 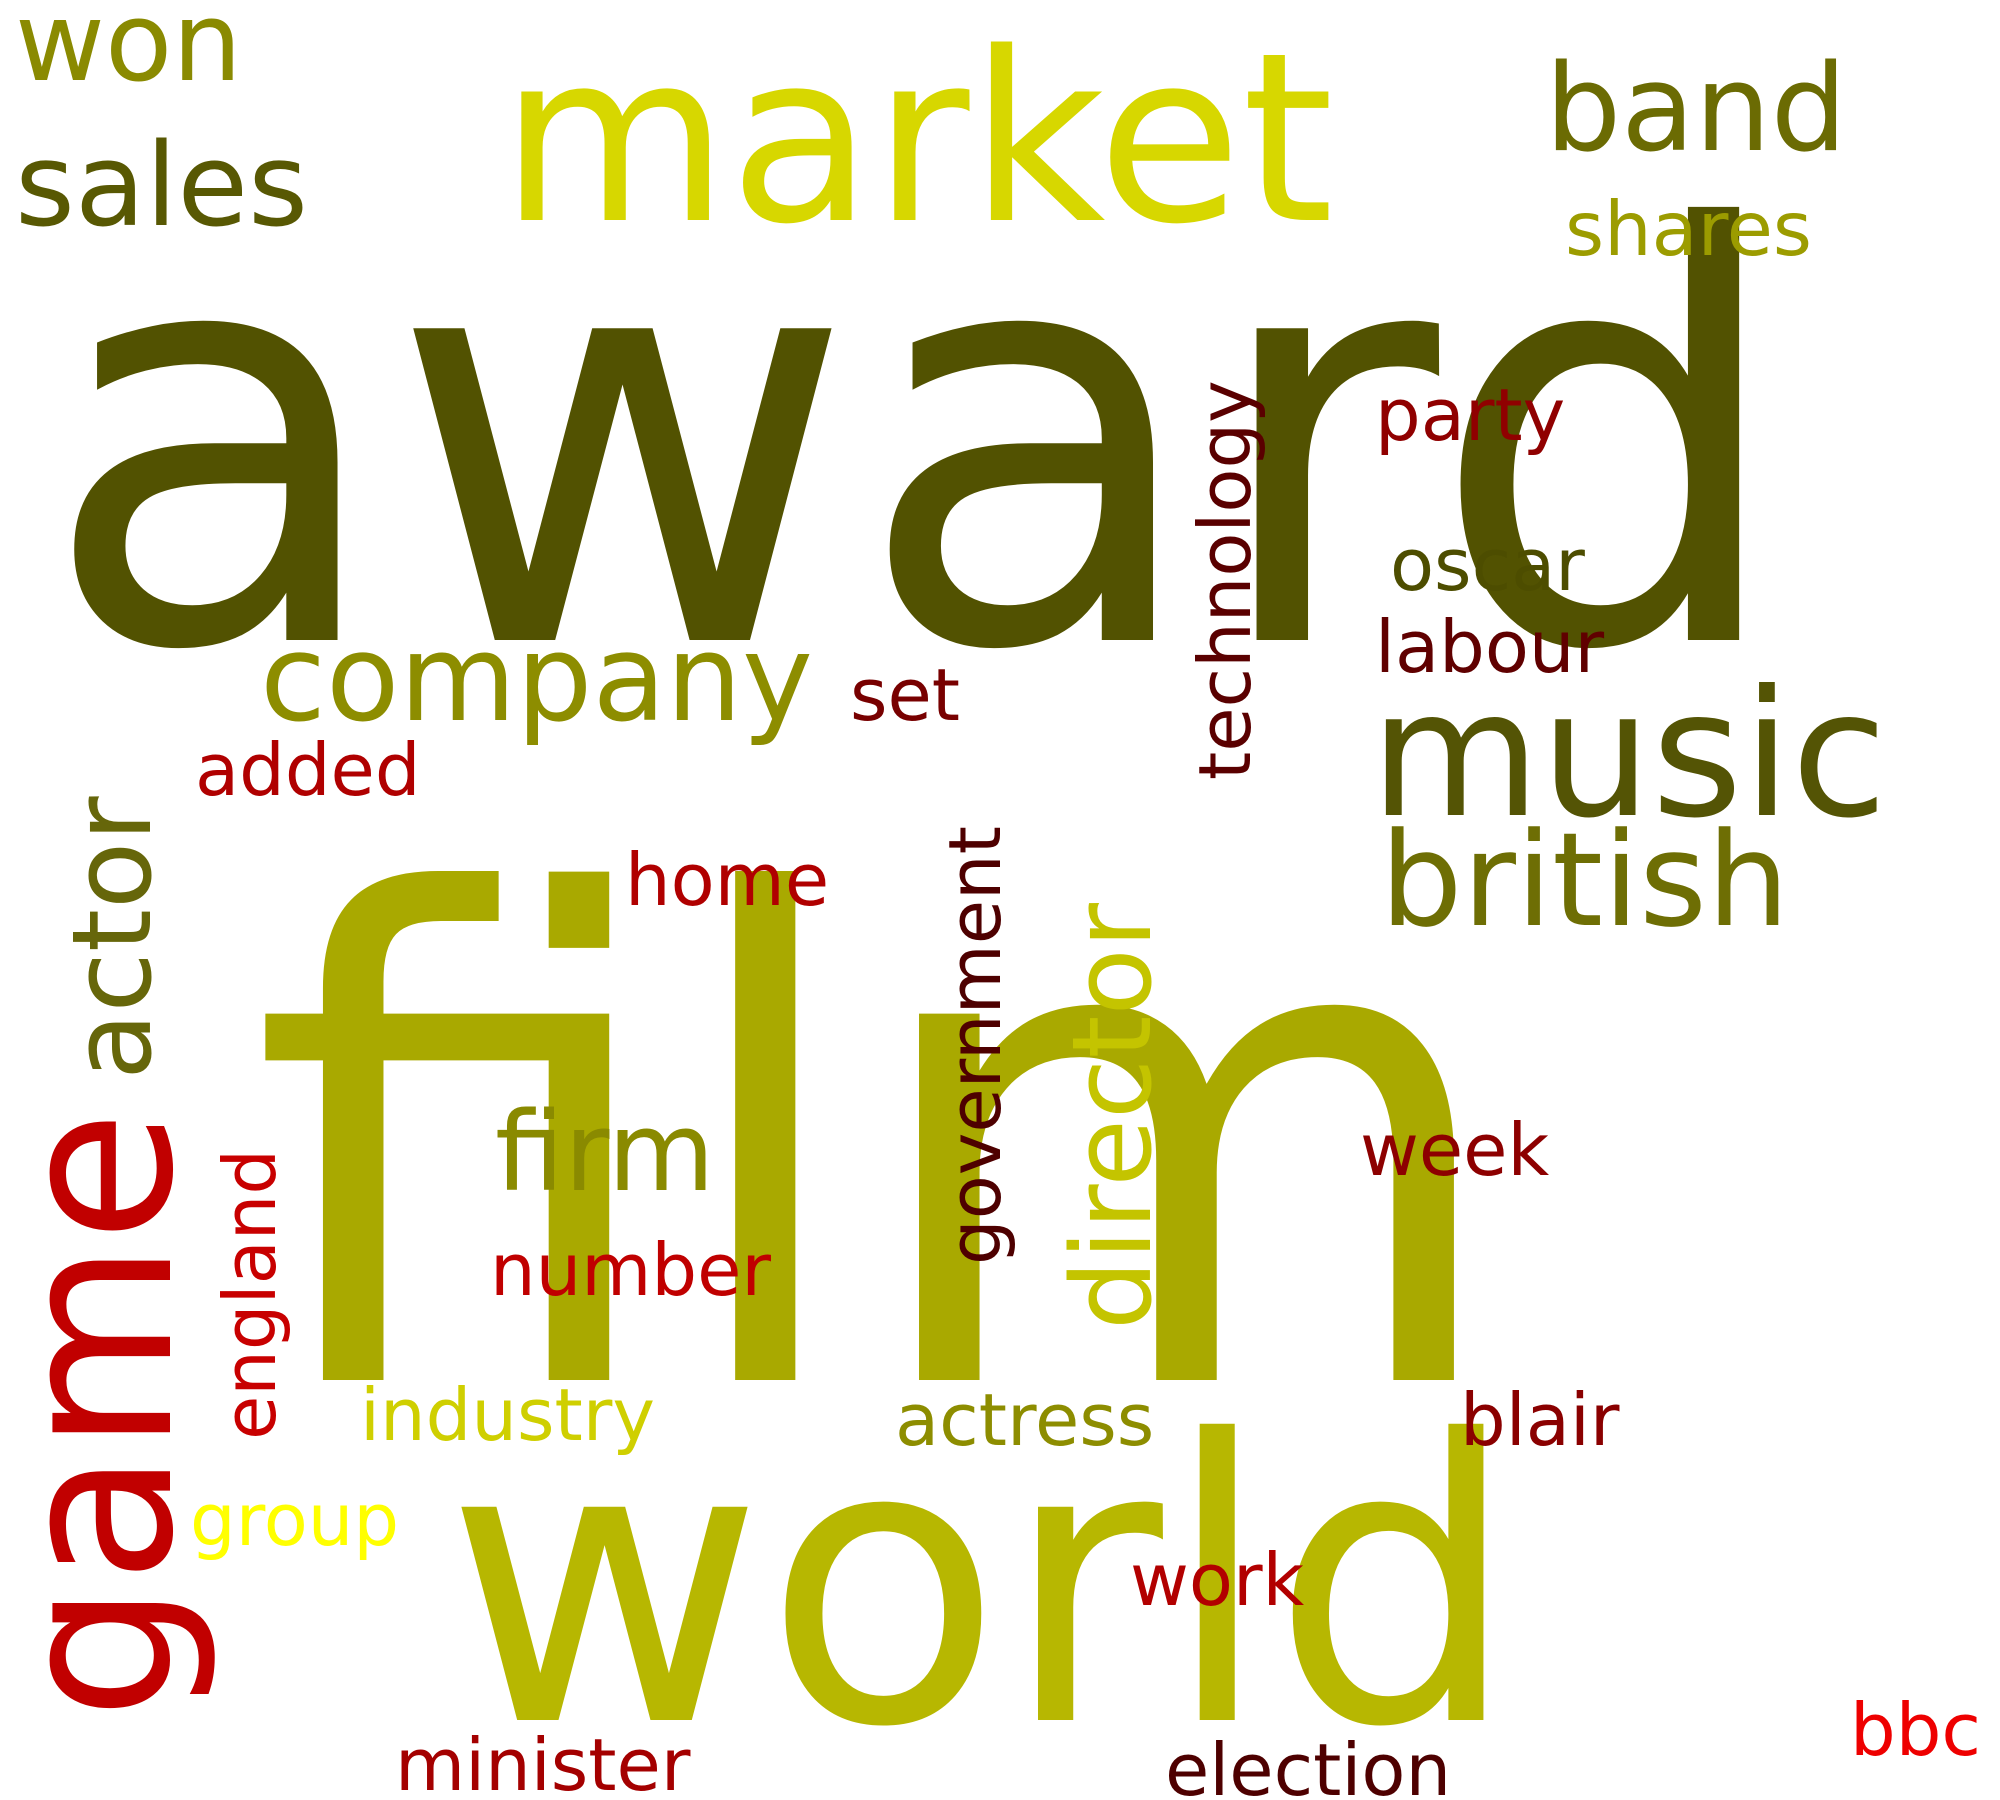 I want to click on word-won: won, so click(x=128, y=53).